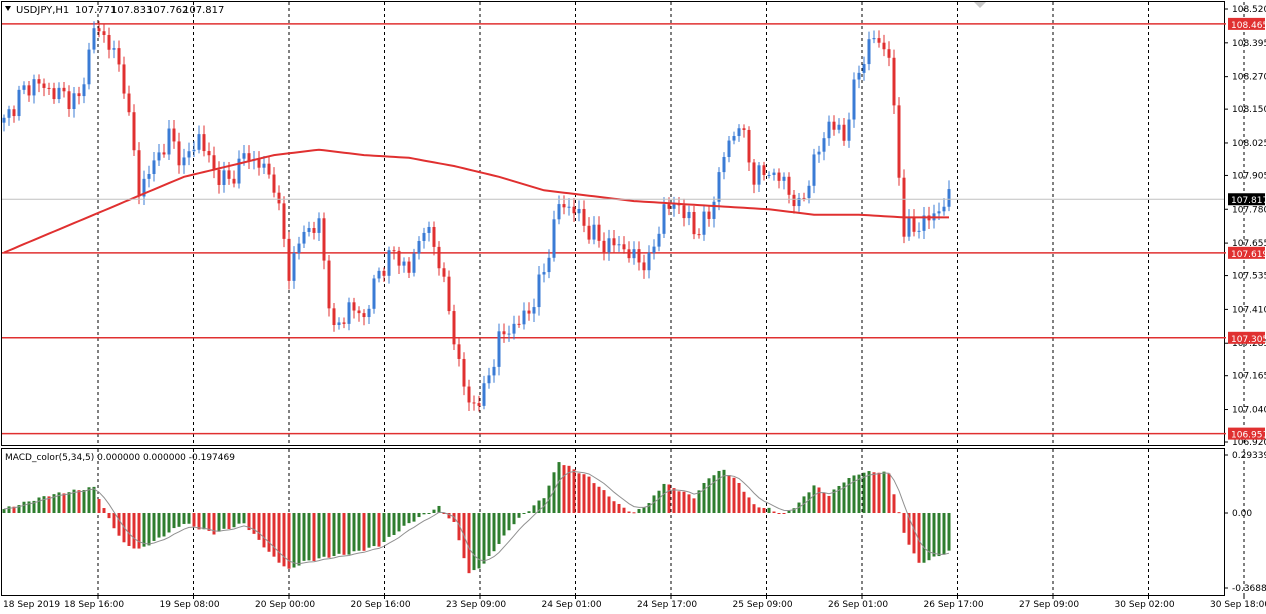  I want to click on shift-marker-icon, so click(980, 5).